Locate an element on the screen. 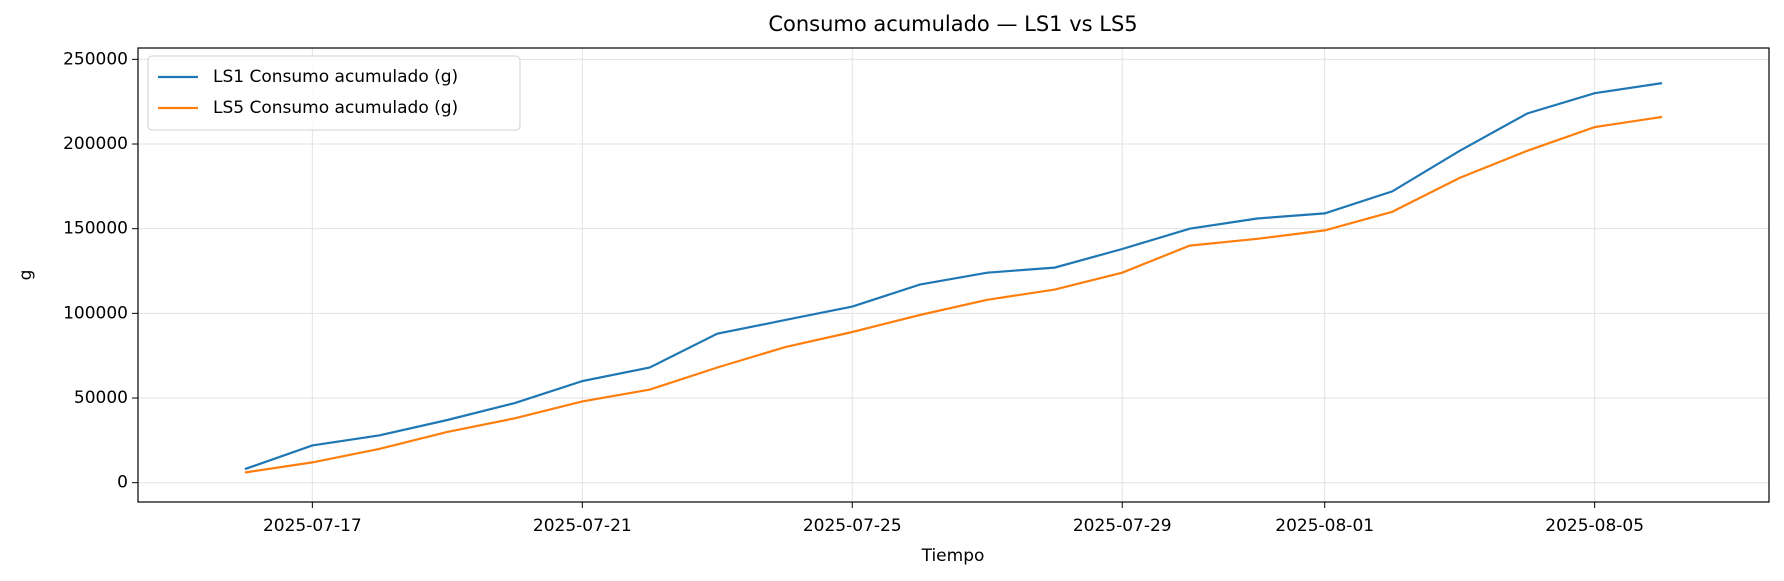 This screenshot has width=1784, height=581. x-tick-label: 2025-07-17 is located at coordinates (312, 526).